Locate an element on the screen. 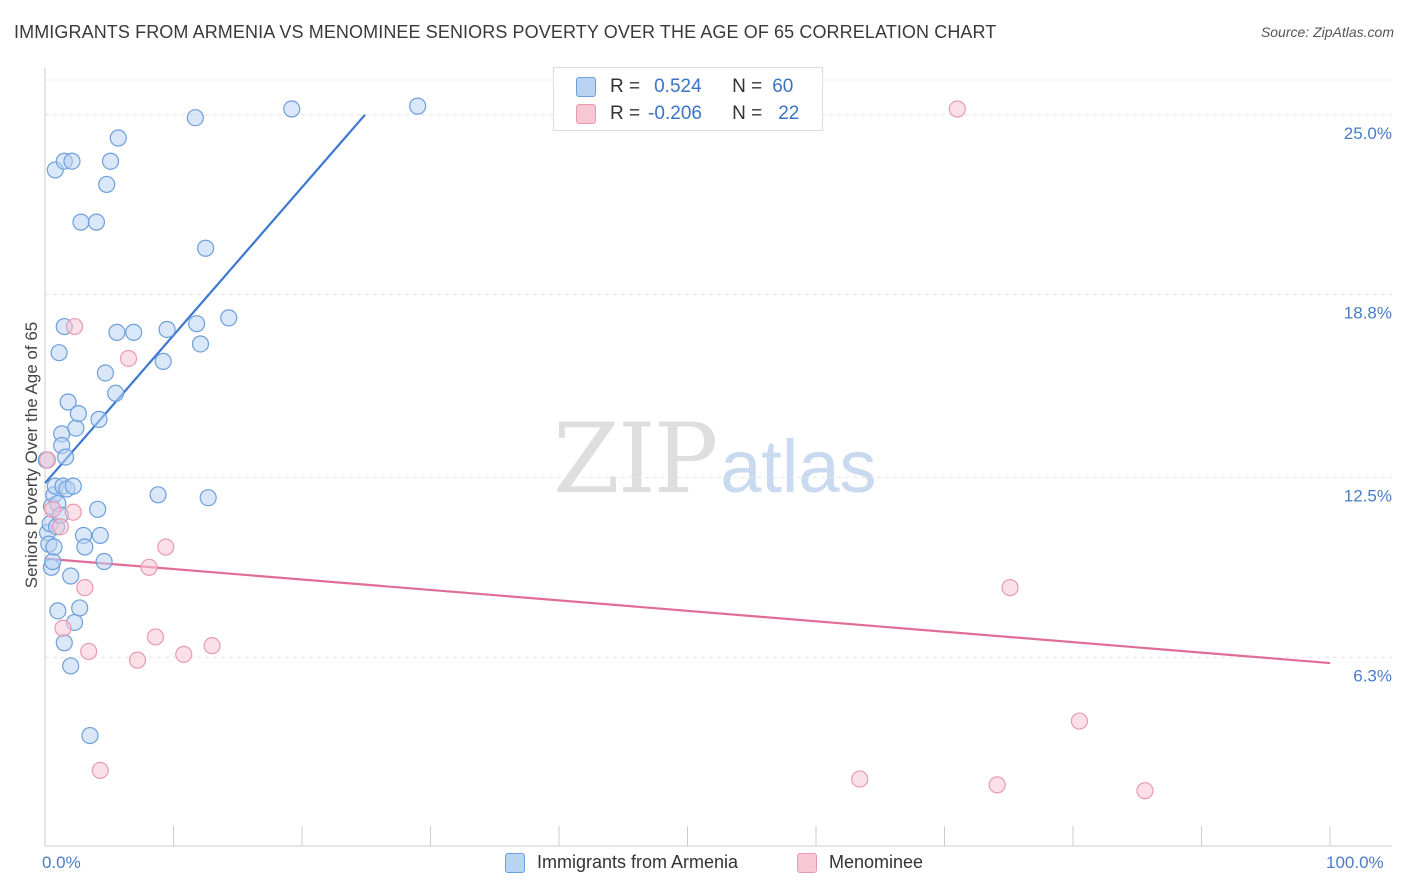 This screenshot has width=1406, height=892. x-tick-label-max: 100.0% is located at coordinates (1355, 862).